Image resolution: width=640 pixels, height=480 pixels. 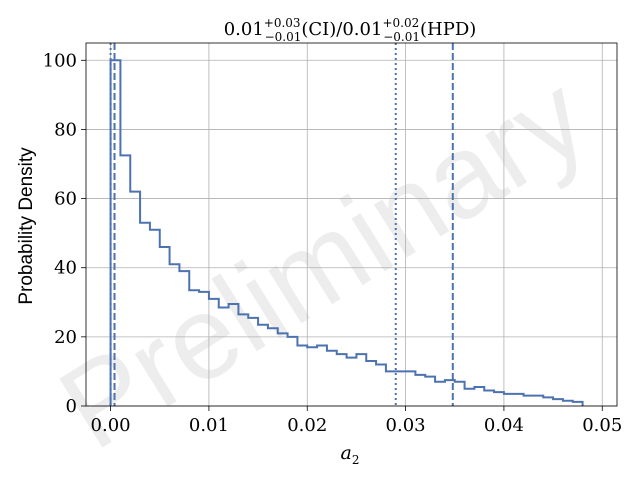 I want to click on x-axis-label-main: a, so click(x=346, y=453).